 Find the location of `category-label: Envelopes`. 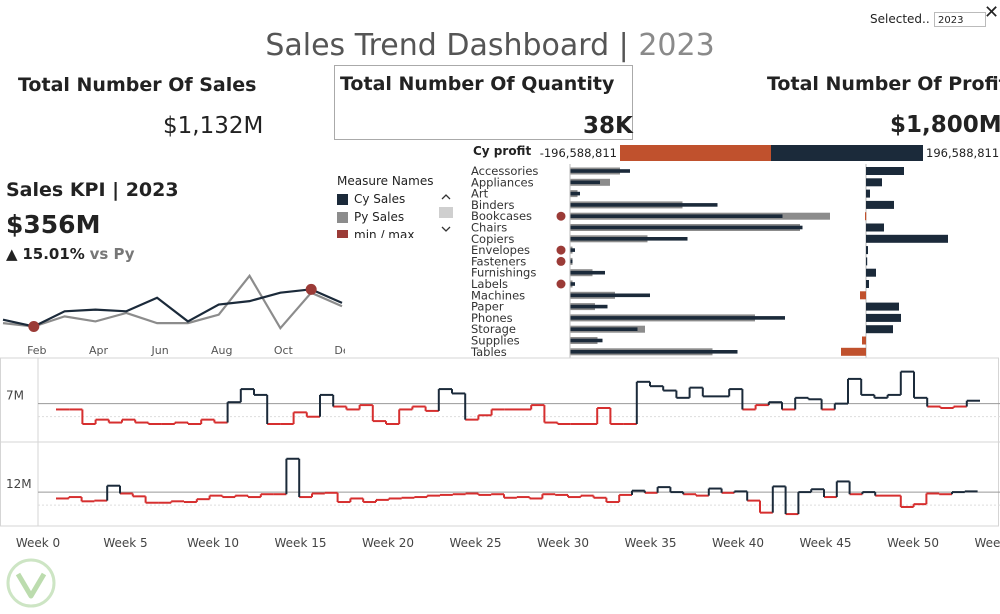

category-label: Envelopes is located at coordinates (500, 250).